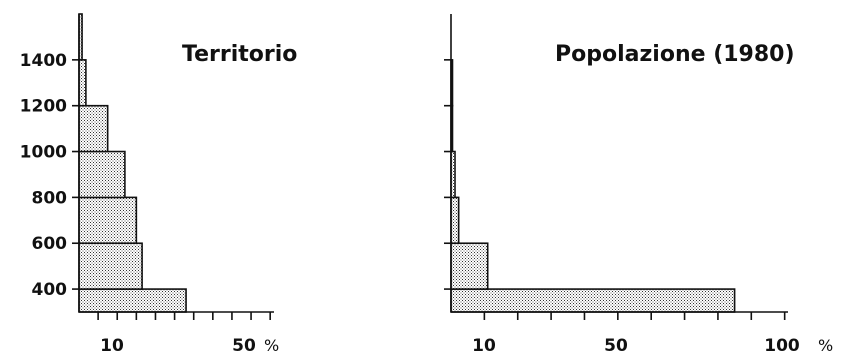 Image resolution: width=863 pixels, height=356 pixels. Describe the element at coordinates (43, 107) in the screenshot. I see `territorio-y-tick-label-1200: 1200` at that location.